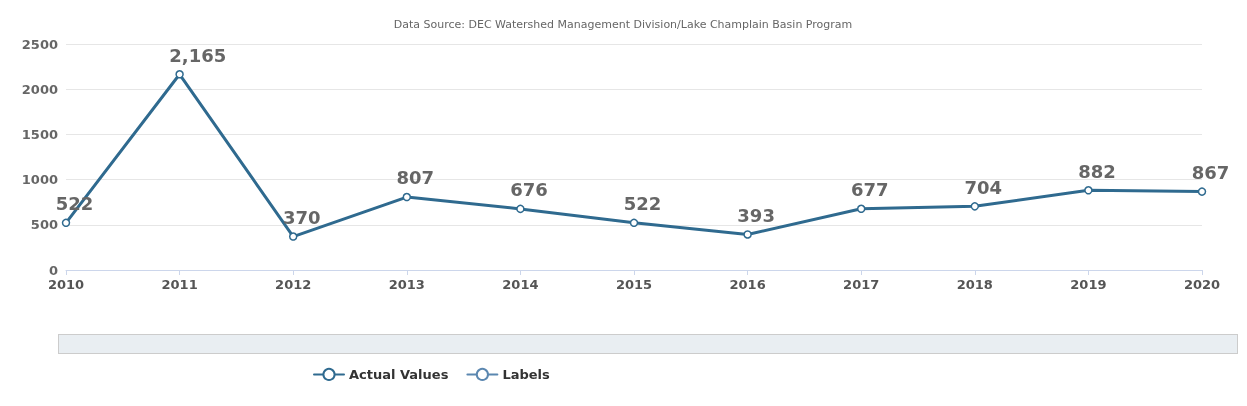 The height and width of the screenshot is (406, 1247). Describe the element at coordinates (66, 284) in the screenshot. I see `x-tick-label: 2010` at that location.